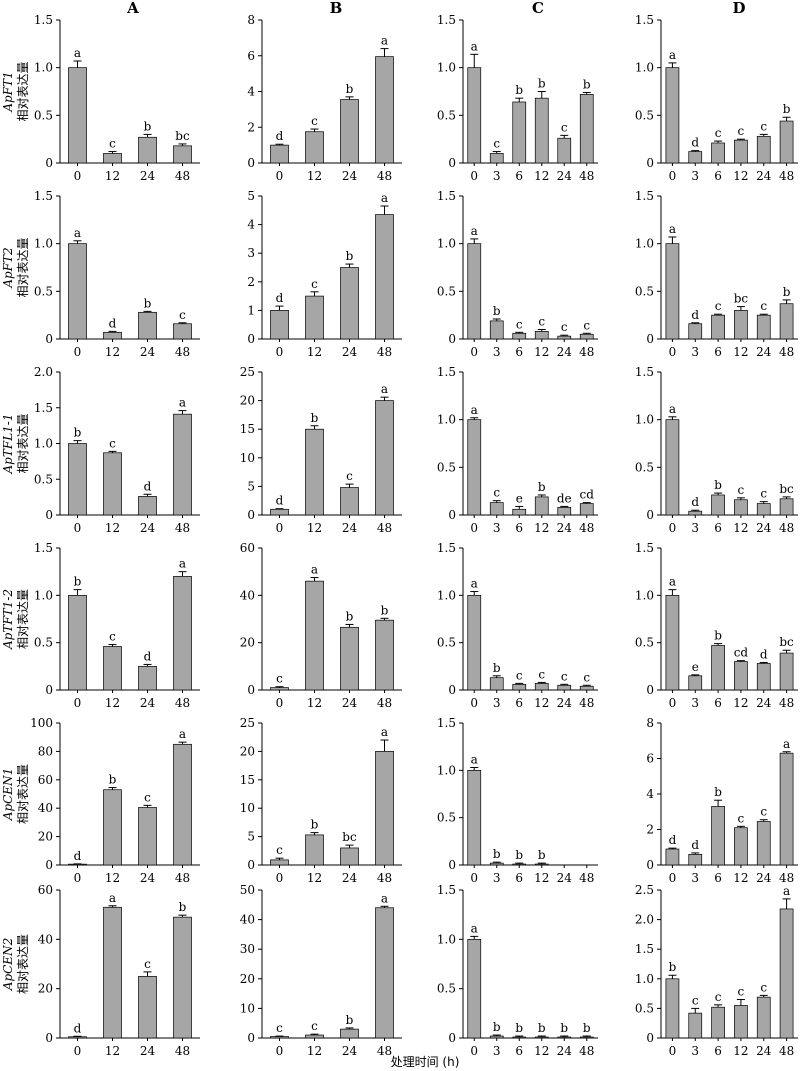 This screenshot has height=1071, width=800. What do you see at coordinates (15, 91) in the screenshot?
I see `row-label-apft1: ApFT1 相对表达量` at bounding box center [15, 91].